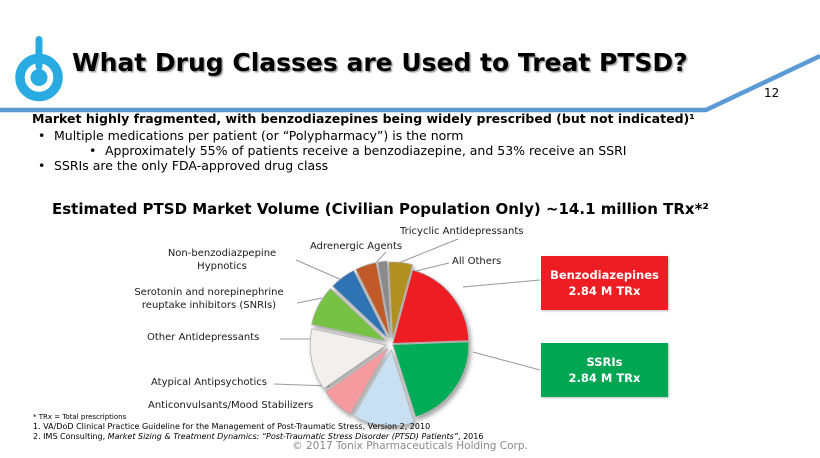 The width and height of the screenshot is (820, 458). I want to click on footnote-2-prefix: 2. IMS Consulting,, so click(70, 436).